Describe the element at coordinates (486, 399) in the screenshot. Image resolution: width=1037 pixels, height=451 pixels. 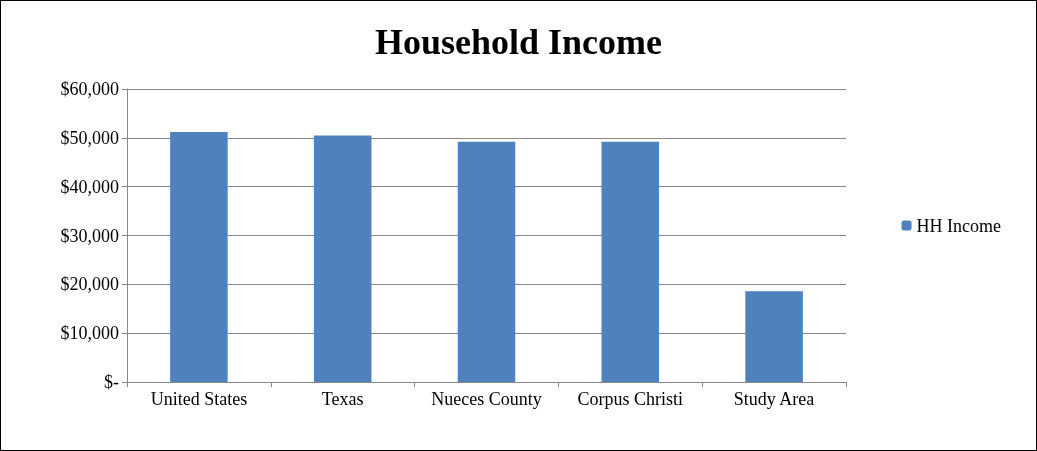
I see `x-tick-label: Nueces County` at that location.